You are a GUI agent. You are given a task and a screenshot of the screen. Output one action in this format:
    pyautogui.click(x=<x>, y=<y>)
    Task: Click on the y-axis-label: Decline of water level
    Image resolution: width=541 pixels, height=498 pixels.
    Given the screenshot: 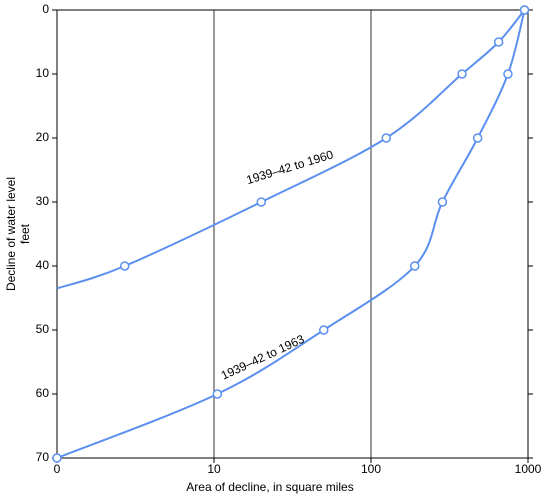 What is the action you would take?
    pyautogui.click(x=11, y=234)
    